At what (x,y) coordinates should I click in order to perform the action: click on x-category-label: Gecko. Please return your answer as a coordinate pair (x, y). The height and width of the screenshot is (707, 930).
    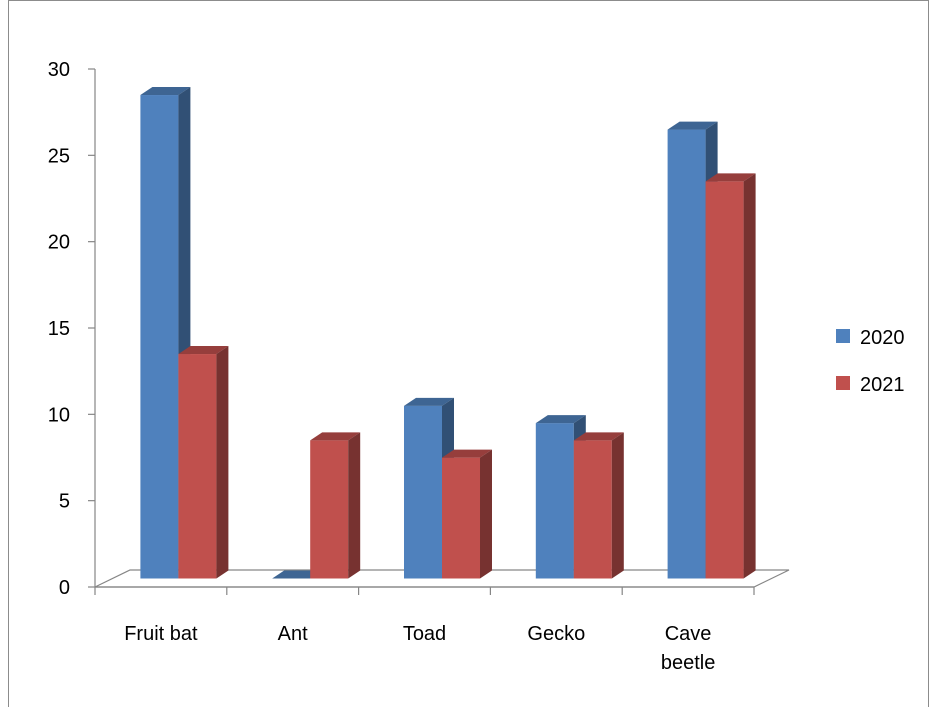
    Looking at the image, I should click on (556, 634).